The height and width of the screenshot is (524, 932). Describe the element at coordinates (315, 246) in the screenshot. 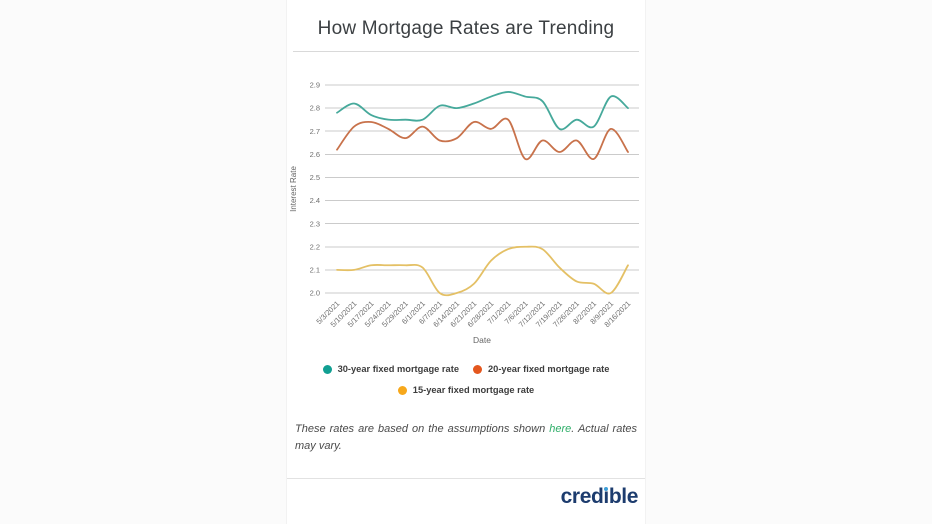

I see `svg-text: 2.2` at that location.